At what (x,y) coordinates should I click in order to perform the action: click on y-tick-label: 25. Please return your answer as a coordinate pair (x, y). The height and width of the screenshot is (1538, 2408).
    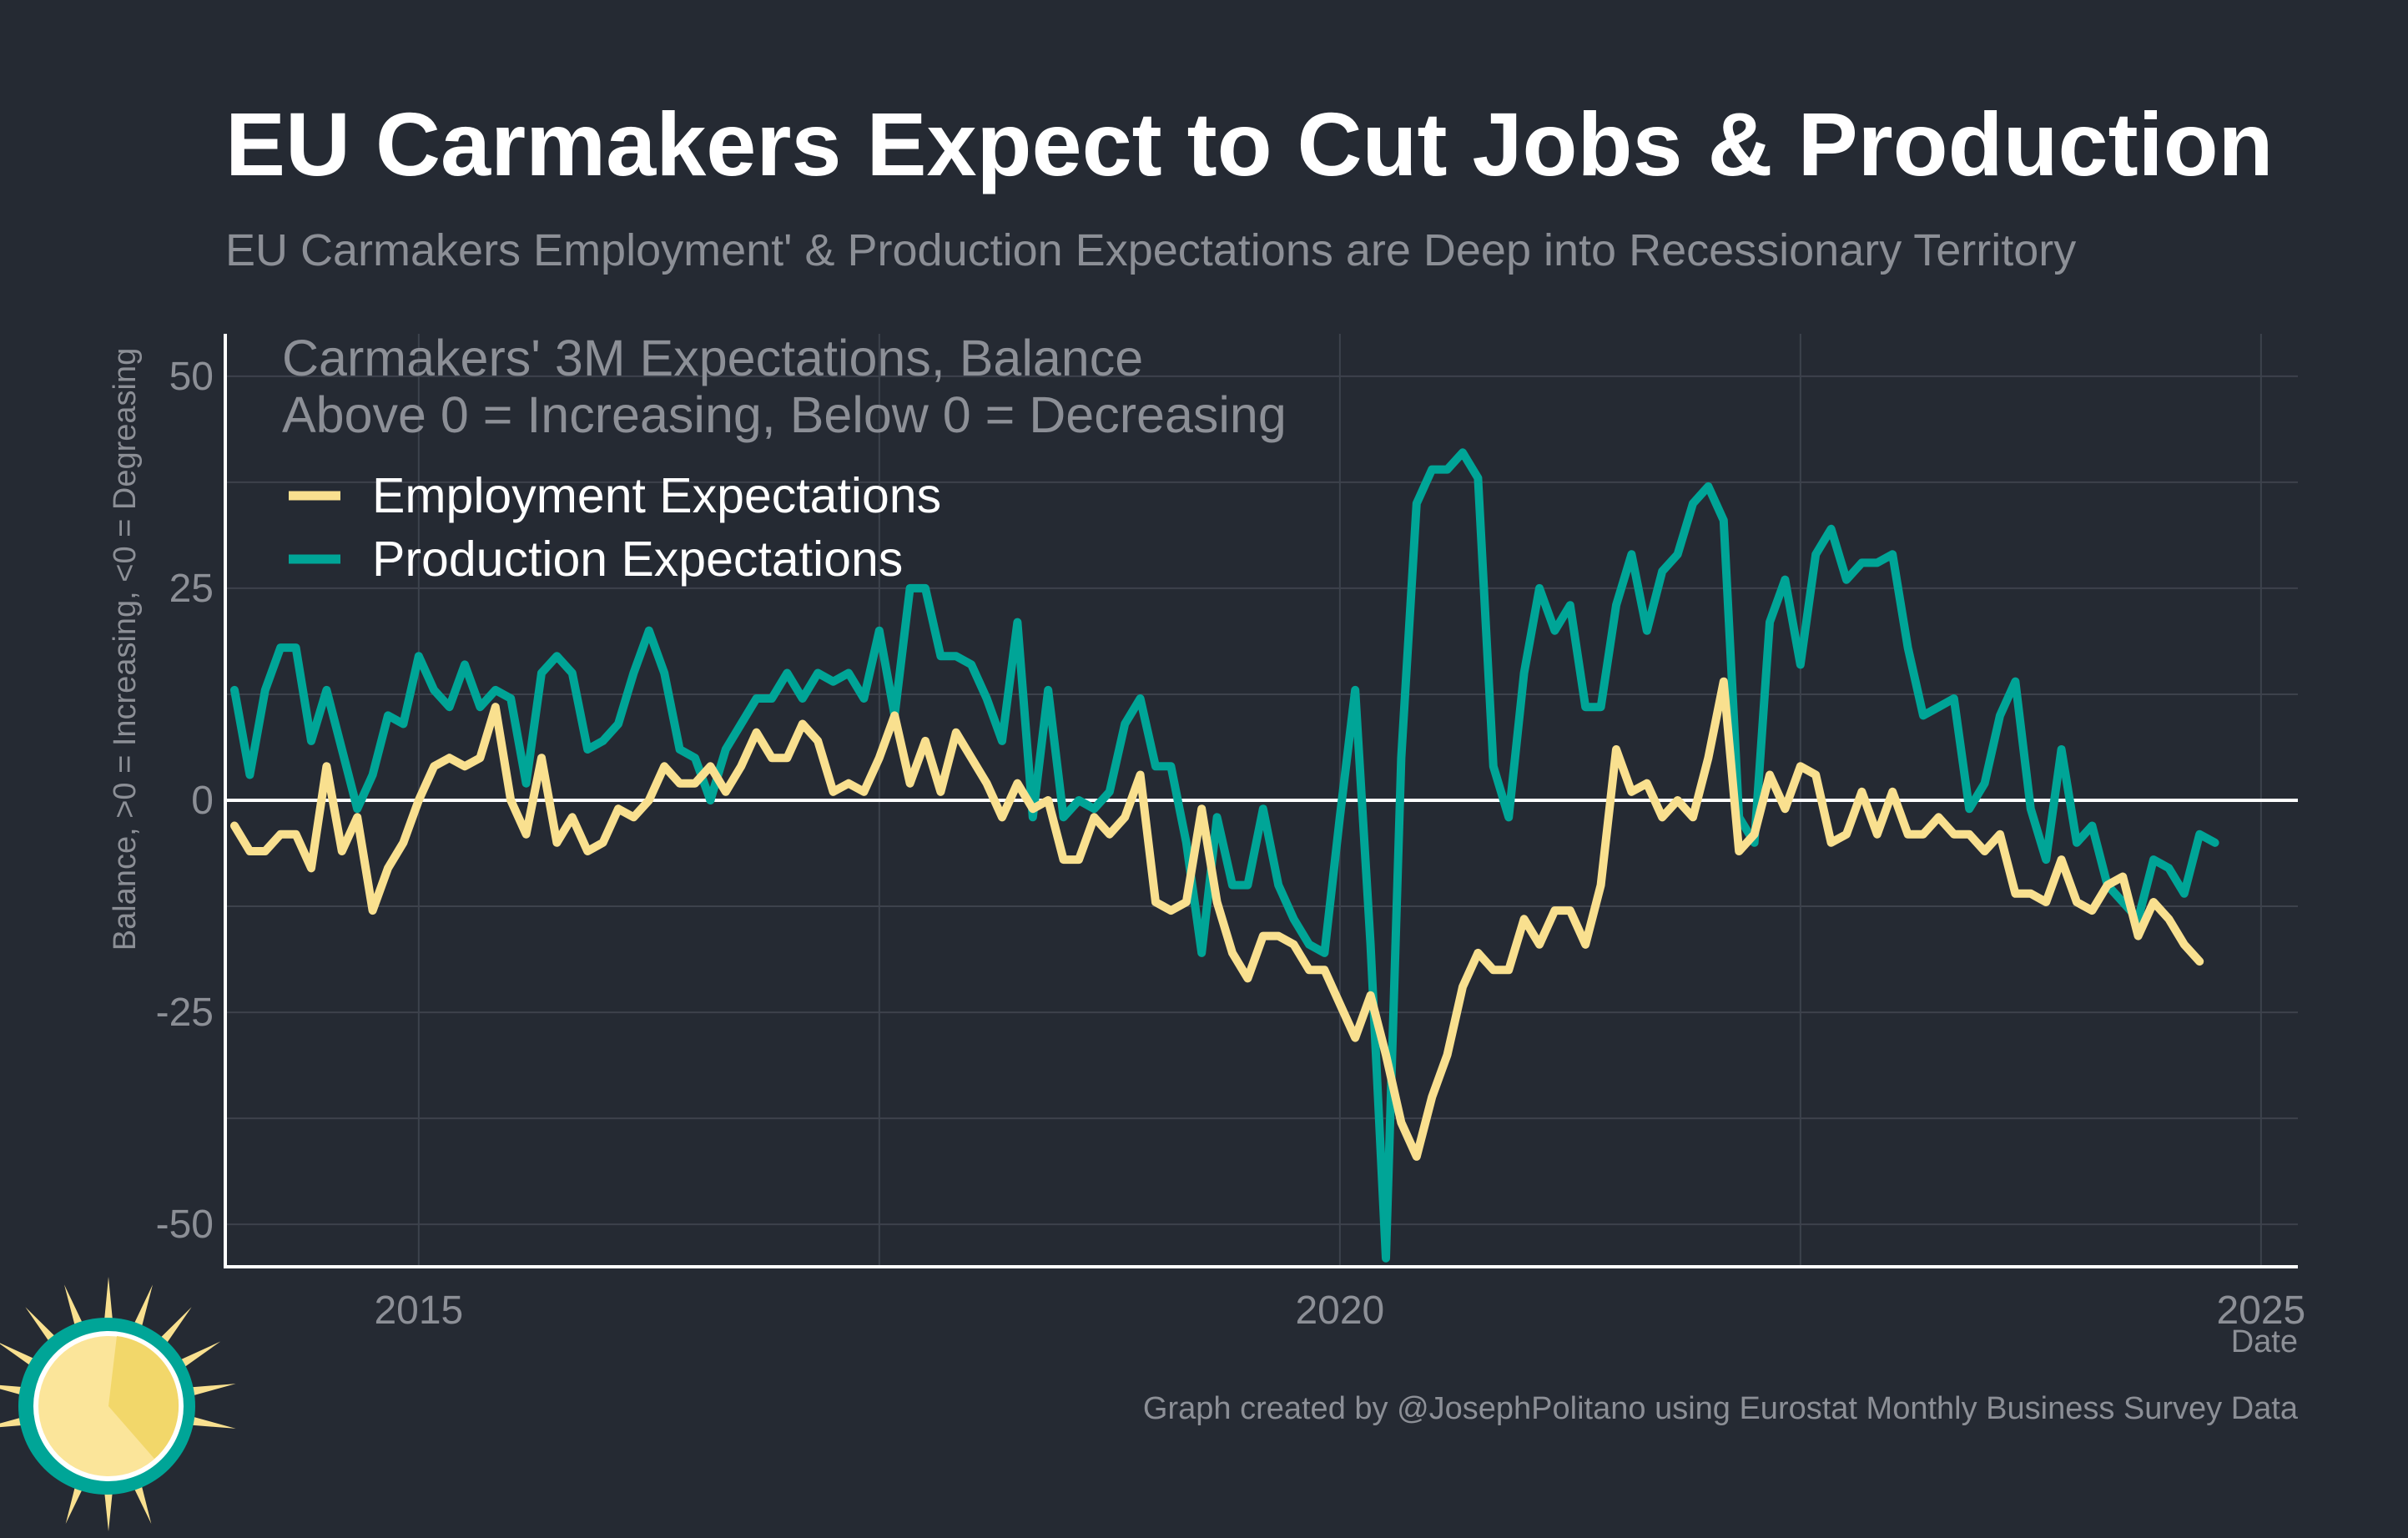
    Looking at the image, I should click on (191, 589).